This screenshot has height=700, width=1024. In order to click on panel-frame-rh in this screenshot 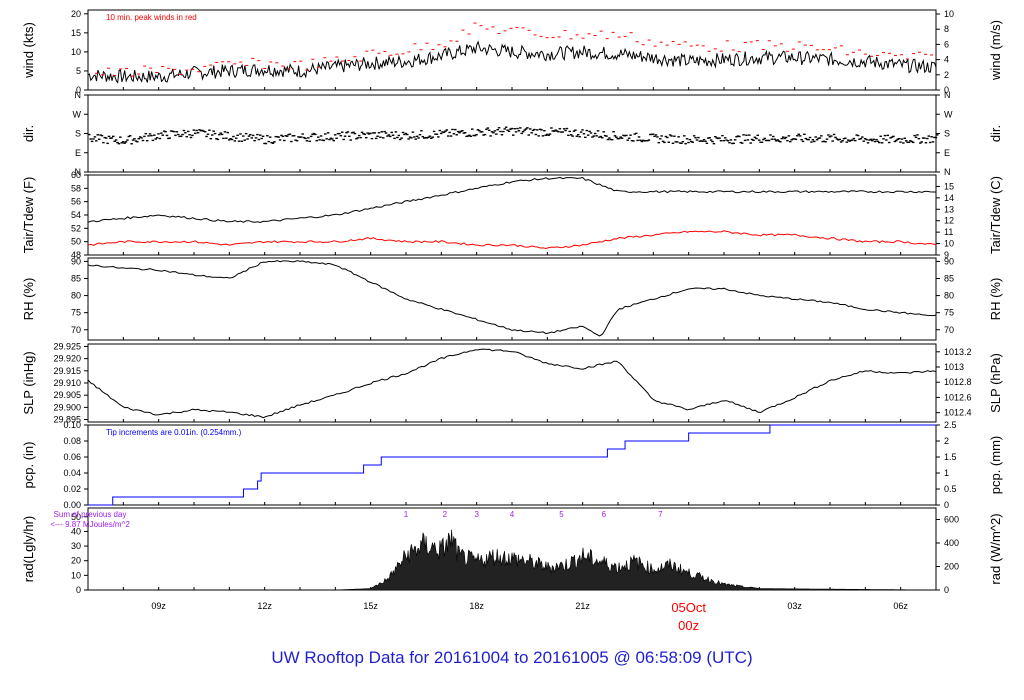, I will do `click(512, 299)`.